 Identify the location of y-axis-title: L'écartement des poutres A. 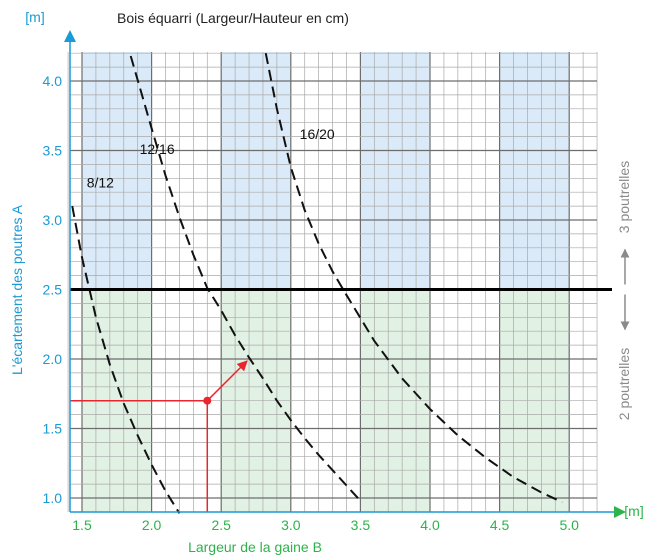
(17, 289).